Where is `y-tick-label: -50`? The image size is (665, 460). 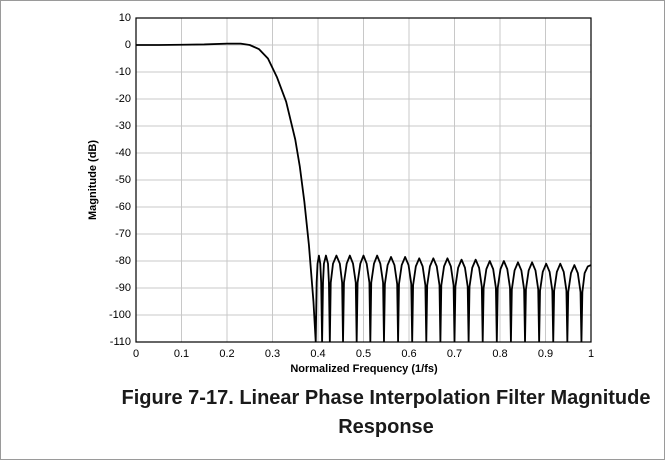
y-tick-label: -50 is located at coordinates (123, 180).